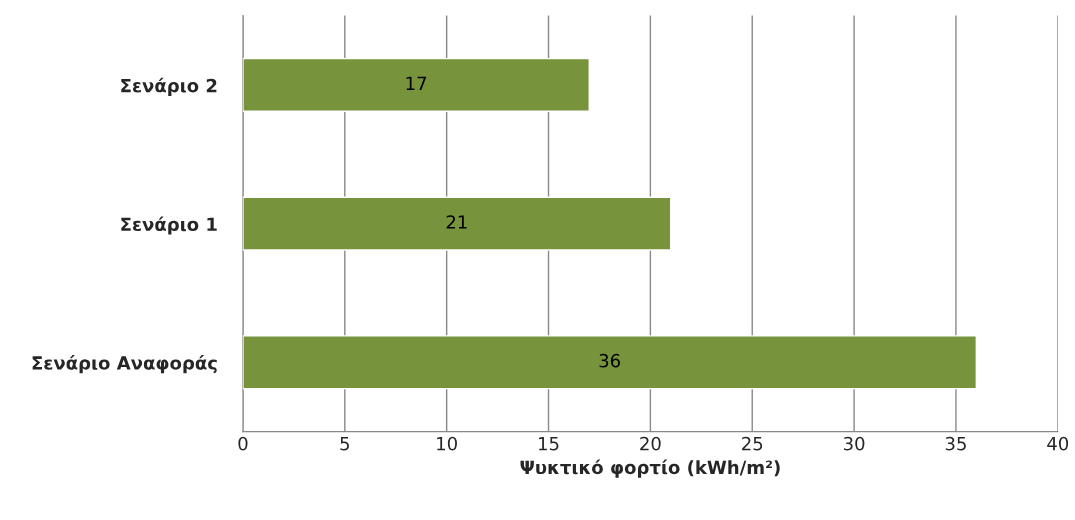  Describe the element at coordinates (752, 443) in the screenshot. I see `x-tick-label: 25` at that location.